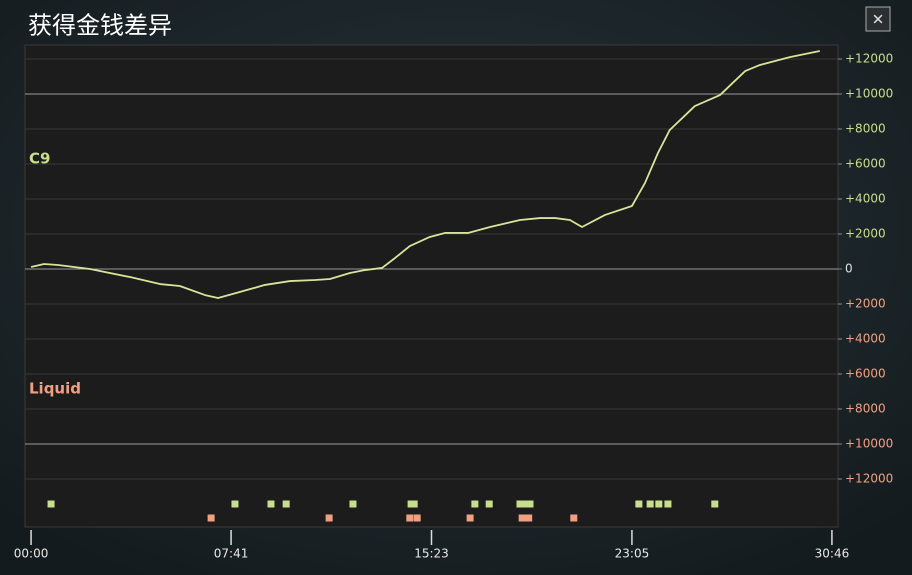 Image resolution: width=912 pixels, height=575 pixels. Describe the element at coordinates (431, 554) in the screenshot. I see `x-tick-label: 15:23` at that location.